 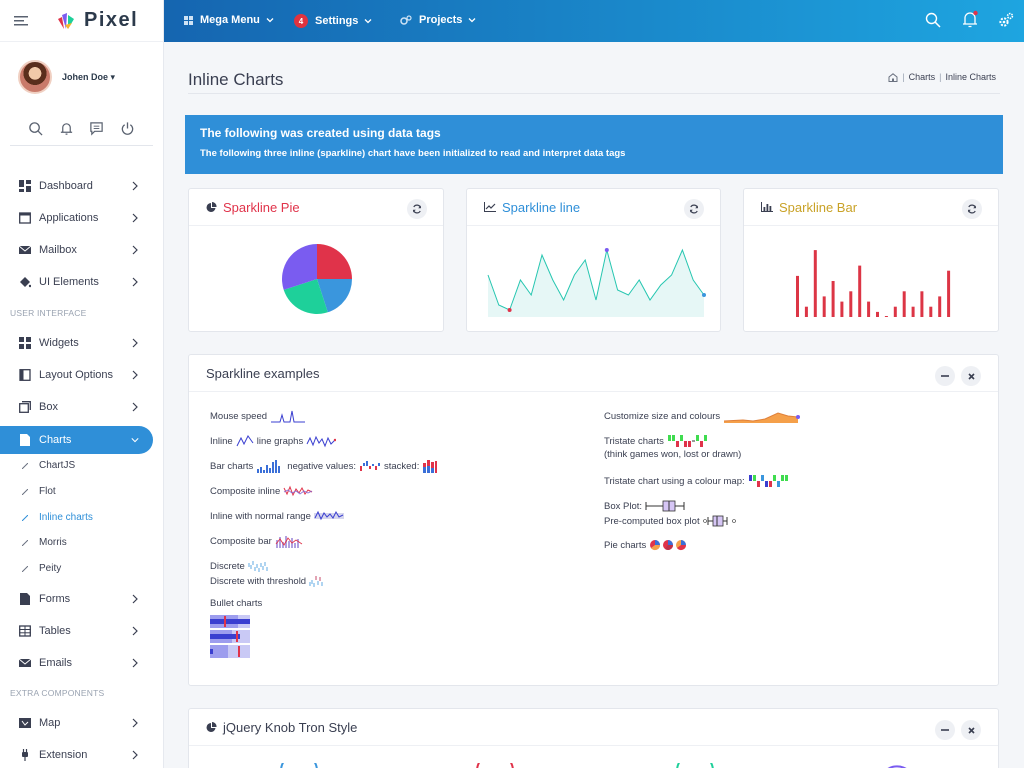 I want to click on chevron-down-icon, so click(x=135, y=440).